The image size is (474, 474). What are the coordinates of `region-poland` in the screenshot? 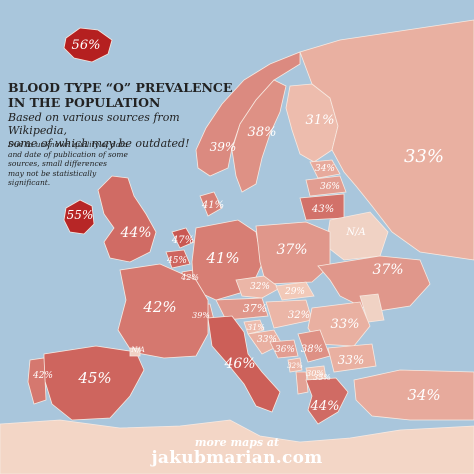 It's located at (293, 253).